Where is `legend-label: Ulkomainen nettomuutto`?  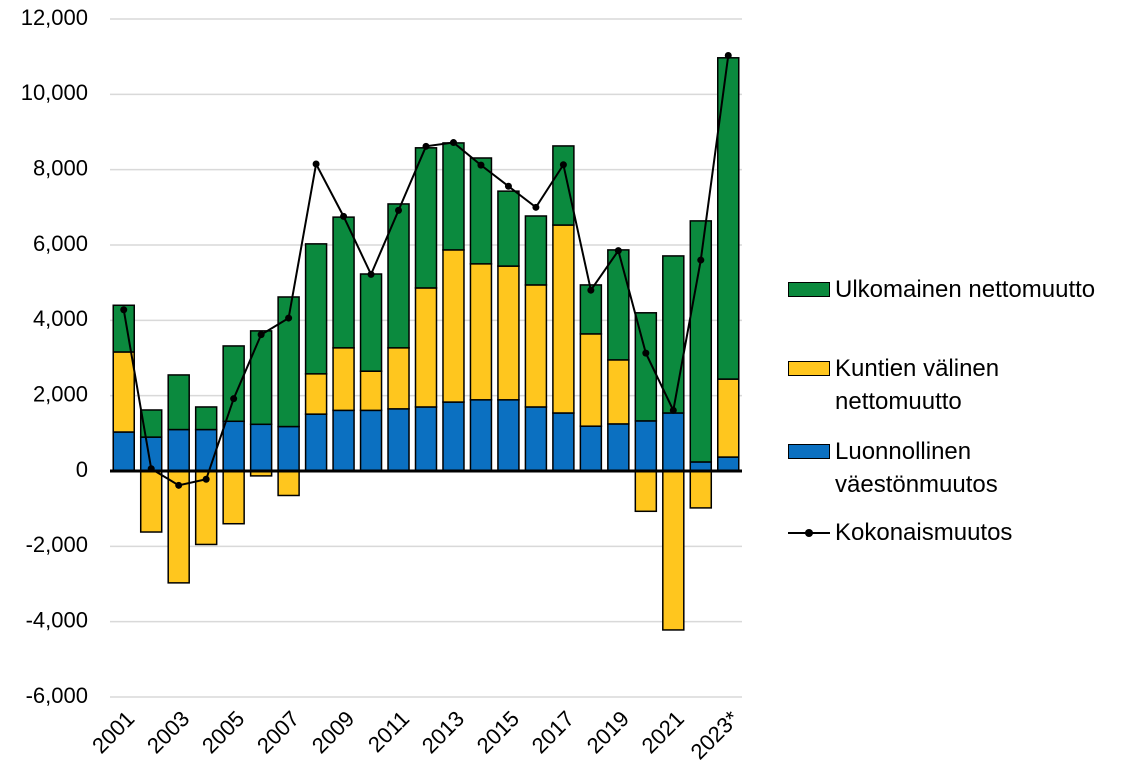
legend-label: Ulkomainen nettomuutto is located at coordinates (965, 289).